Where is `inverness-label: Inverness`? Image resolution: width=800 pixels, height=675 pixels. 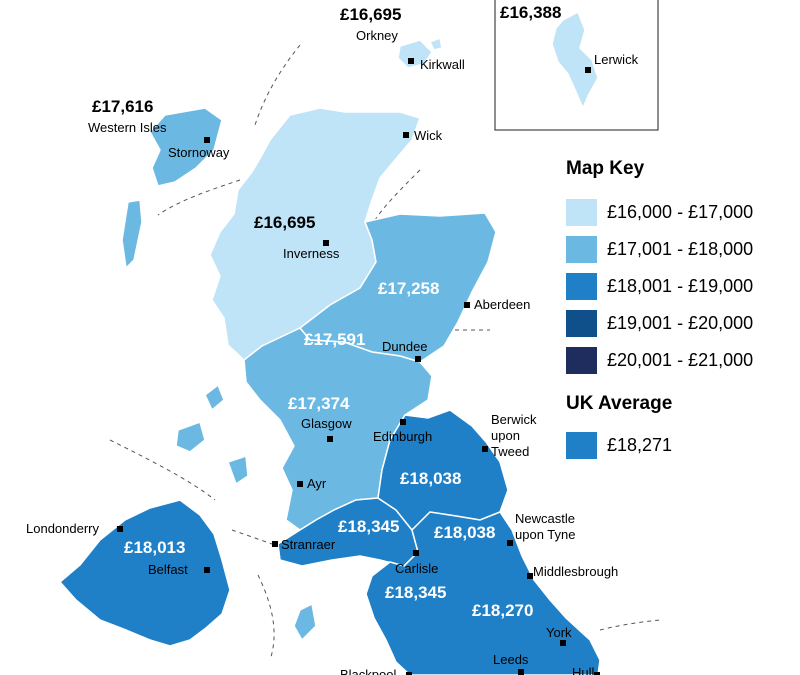
inverness-label: Inverness is located at coordinates (311, 253).